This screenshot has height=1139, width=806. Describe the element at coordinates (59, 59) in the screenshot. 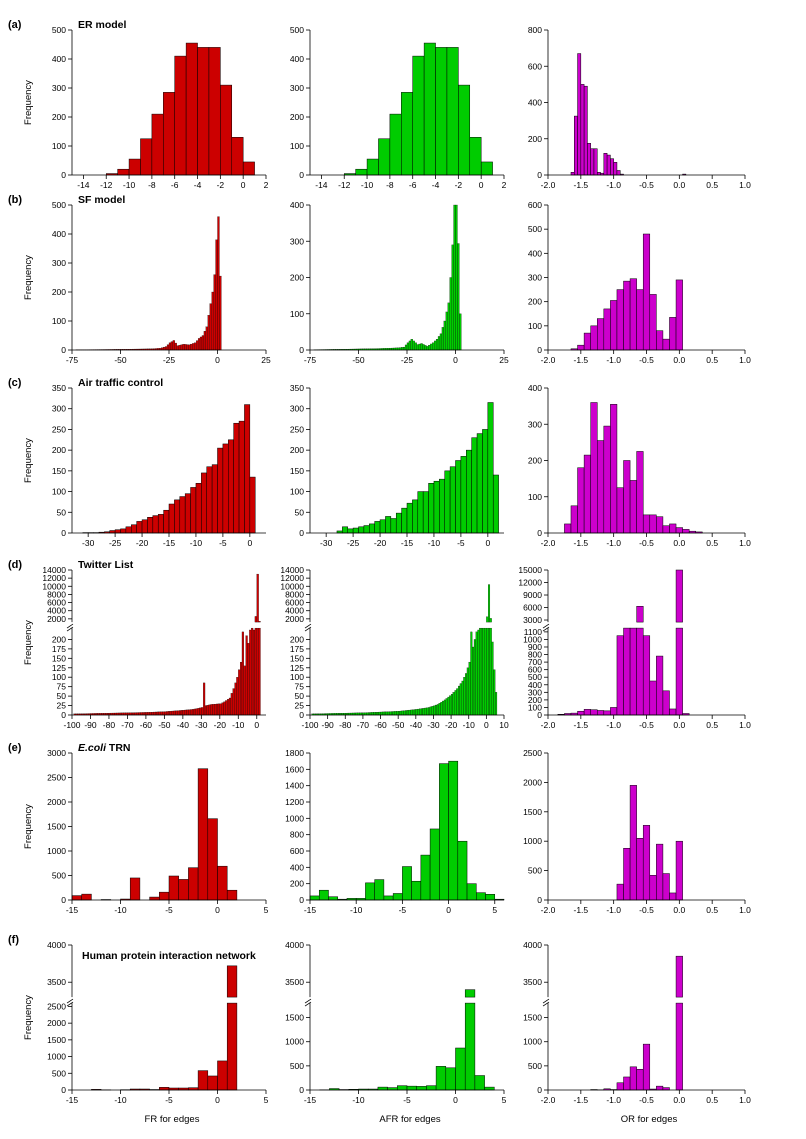

I see `y-tick-label: 400` at that location.